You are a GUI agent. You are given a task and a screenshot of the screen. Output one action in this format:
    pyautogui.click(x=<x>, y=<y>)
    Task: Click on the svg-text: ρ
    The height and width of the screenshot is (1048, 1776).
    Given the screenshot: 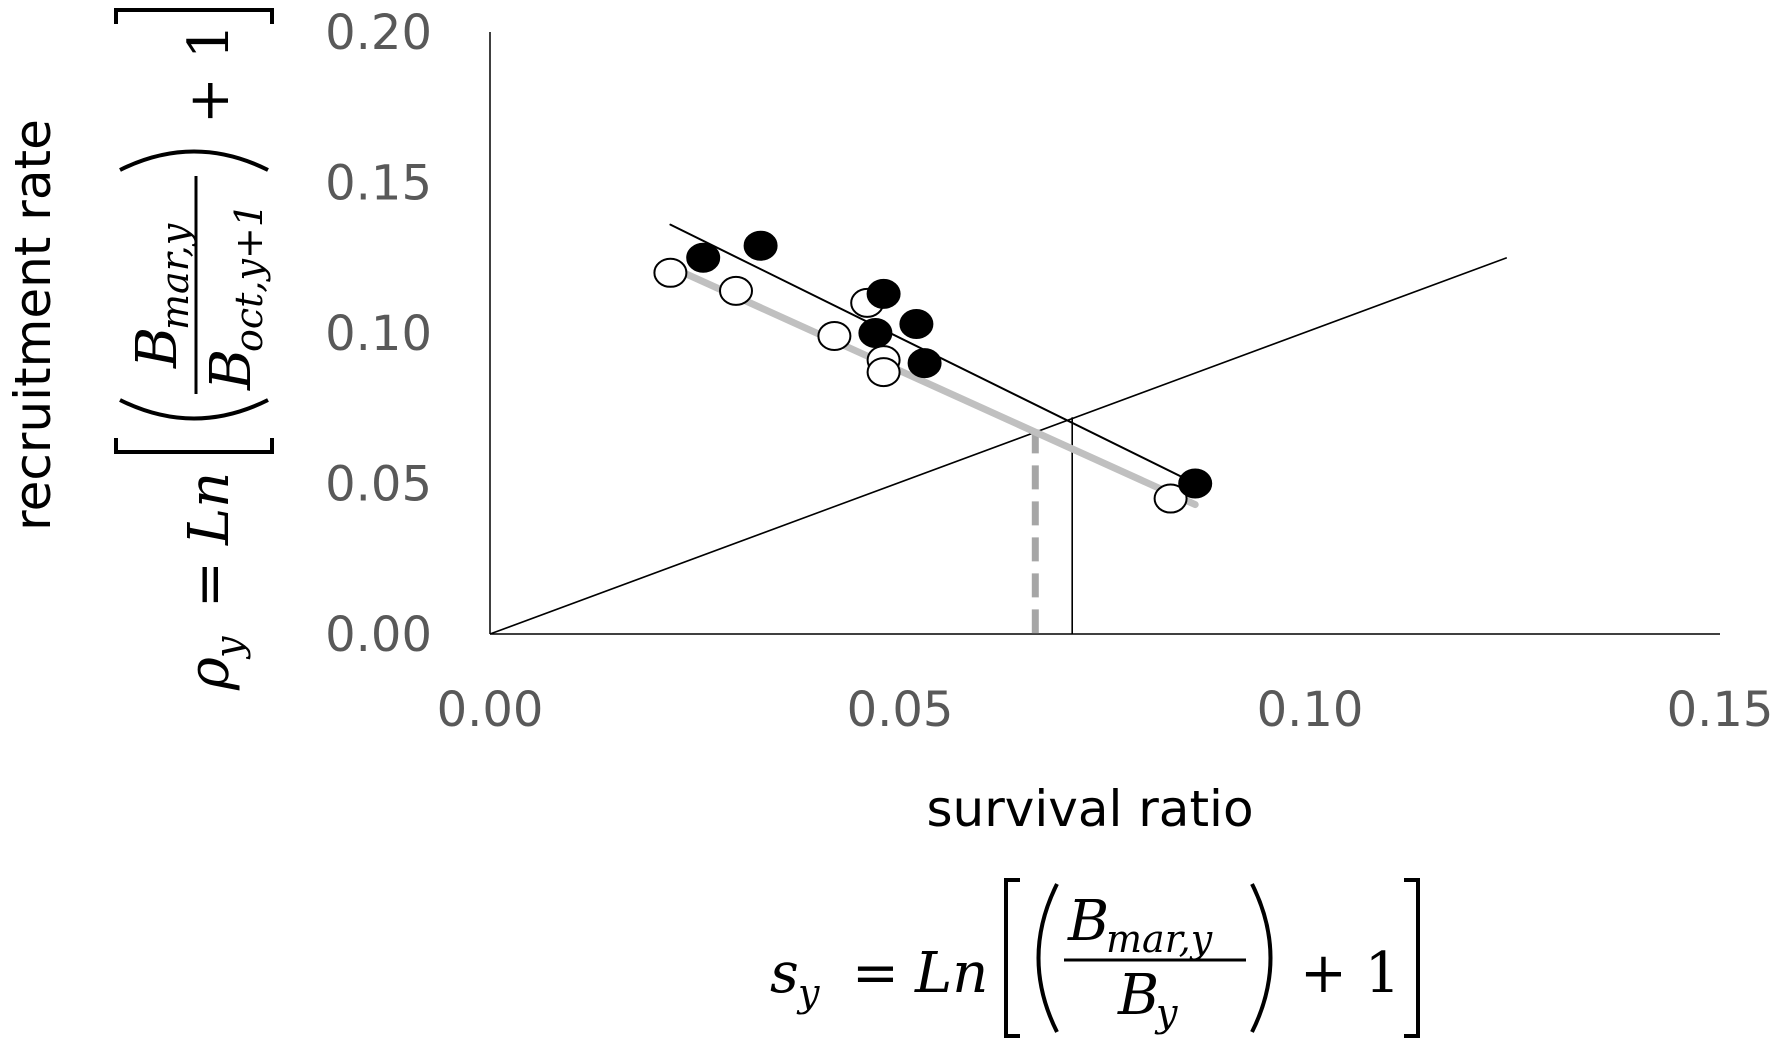 What is the action you would take?
    pyautogui.click(x=209, y=674)
    